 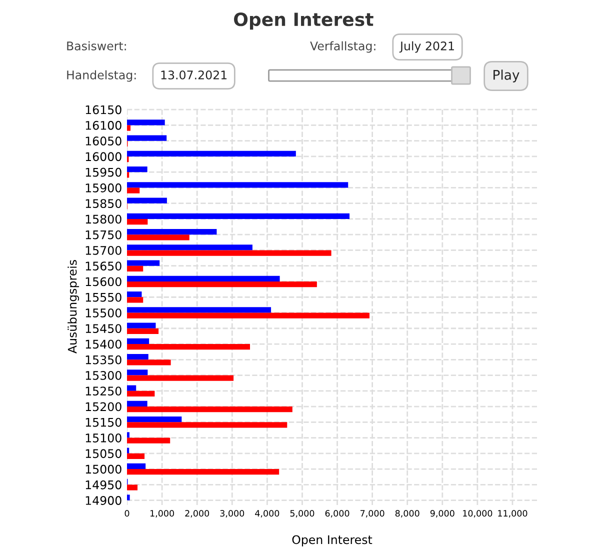 I want to click on text: Verfallstag:, so click(x=343, y=47).